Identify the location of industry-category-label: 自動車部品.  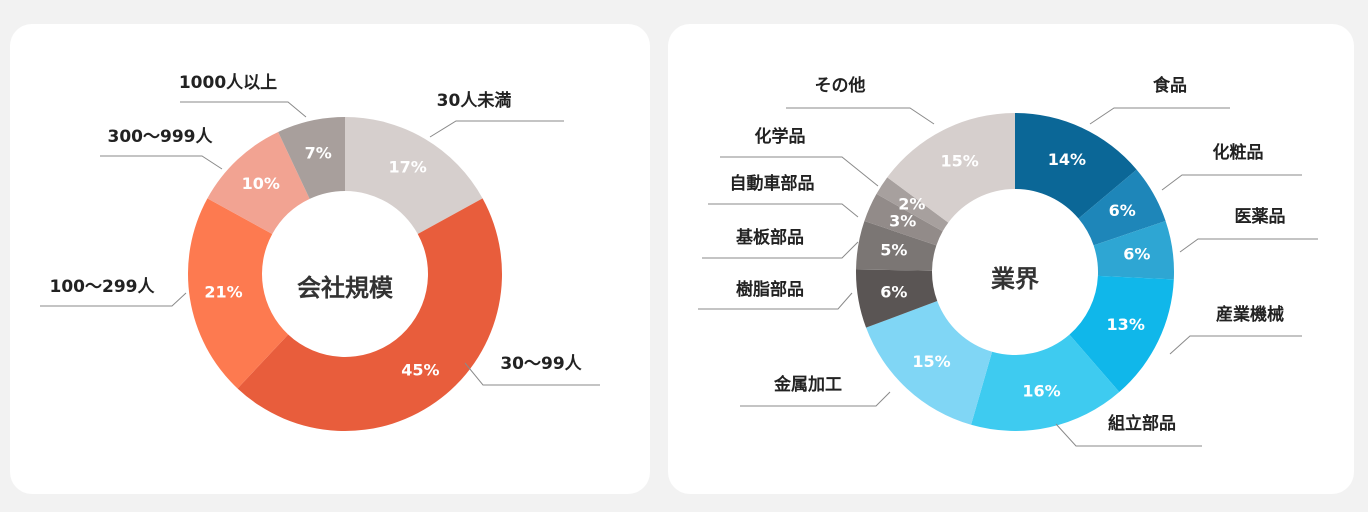
(772, 183).